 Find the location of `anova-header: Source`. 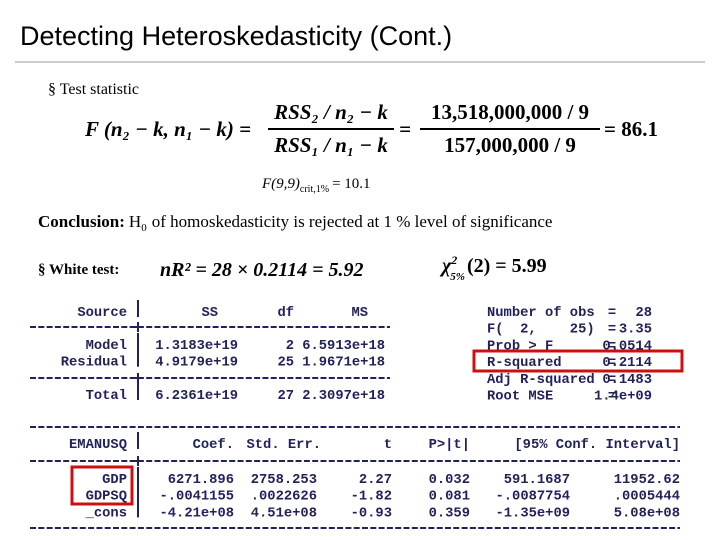

anova-header: Source is located at coordinates (102, 313).